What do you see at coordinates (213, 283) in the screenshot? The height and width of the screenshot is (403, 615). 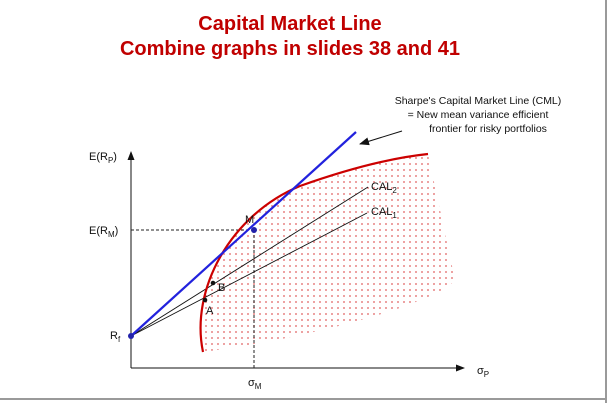 I see `b-point` at bounding box center [213, 283].